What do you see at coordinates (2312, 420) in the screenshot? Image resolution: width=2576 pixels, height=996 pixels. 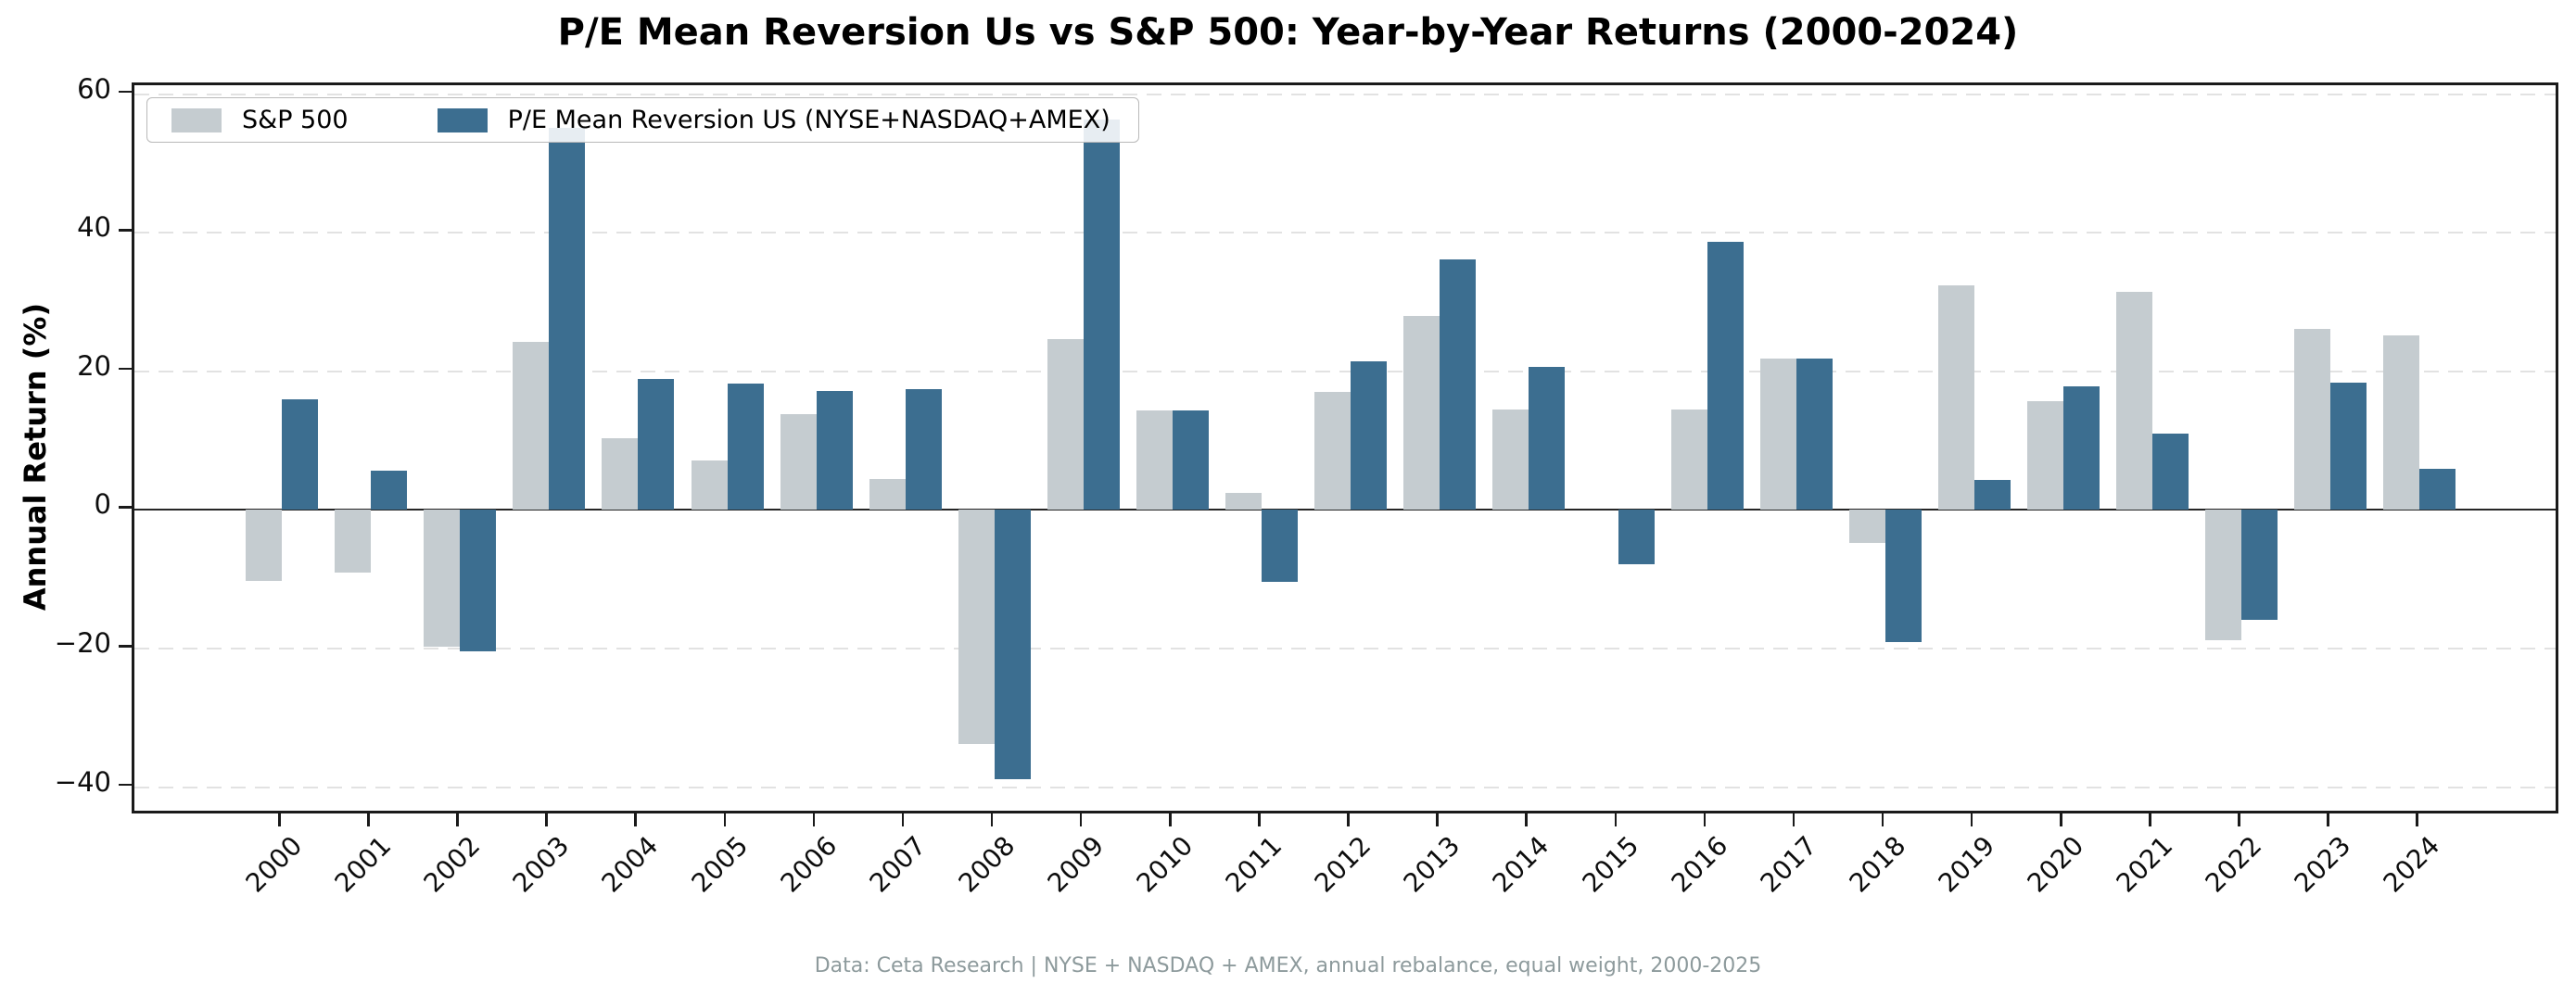 I see `bar-sp500-2023` at bounding box center [2312, 420].